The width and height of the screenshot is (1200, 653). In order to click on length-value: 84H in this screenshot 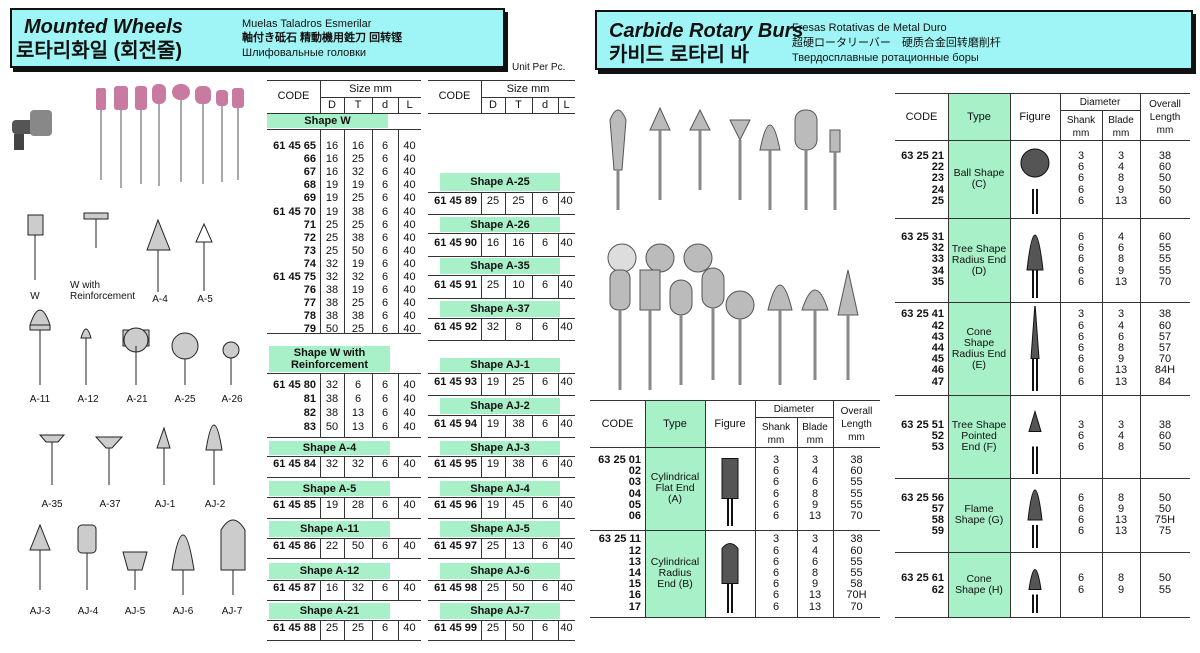, I will do `click(1165, 370)`.